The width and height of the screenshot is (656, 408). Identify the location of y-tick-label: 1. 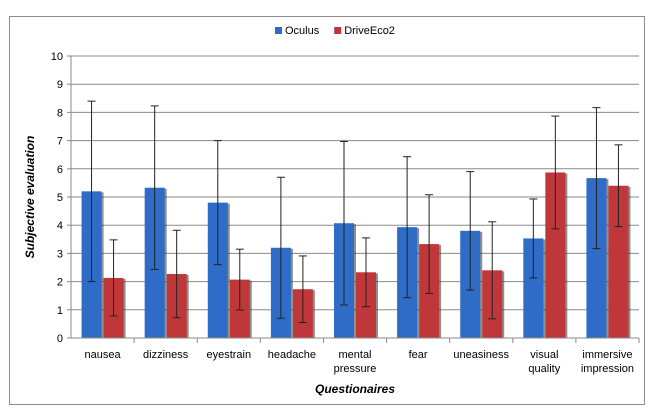
(60, 311).